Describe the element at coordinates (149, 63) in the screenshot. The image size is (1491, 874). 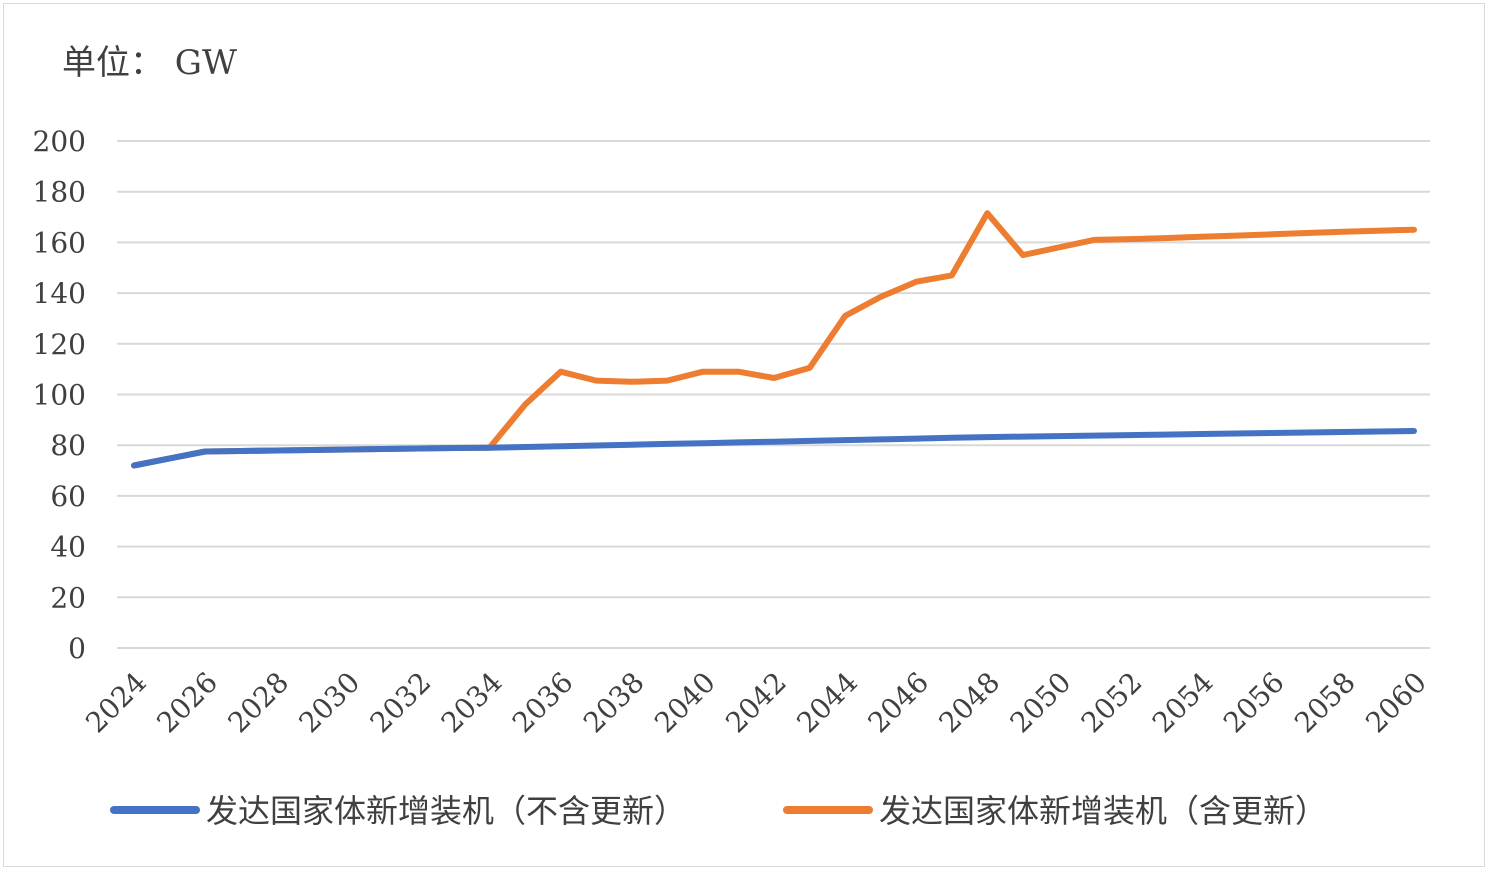
I see `unit-label: 单位： GW` at that location.